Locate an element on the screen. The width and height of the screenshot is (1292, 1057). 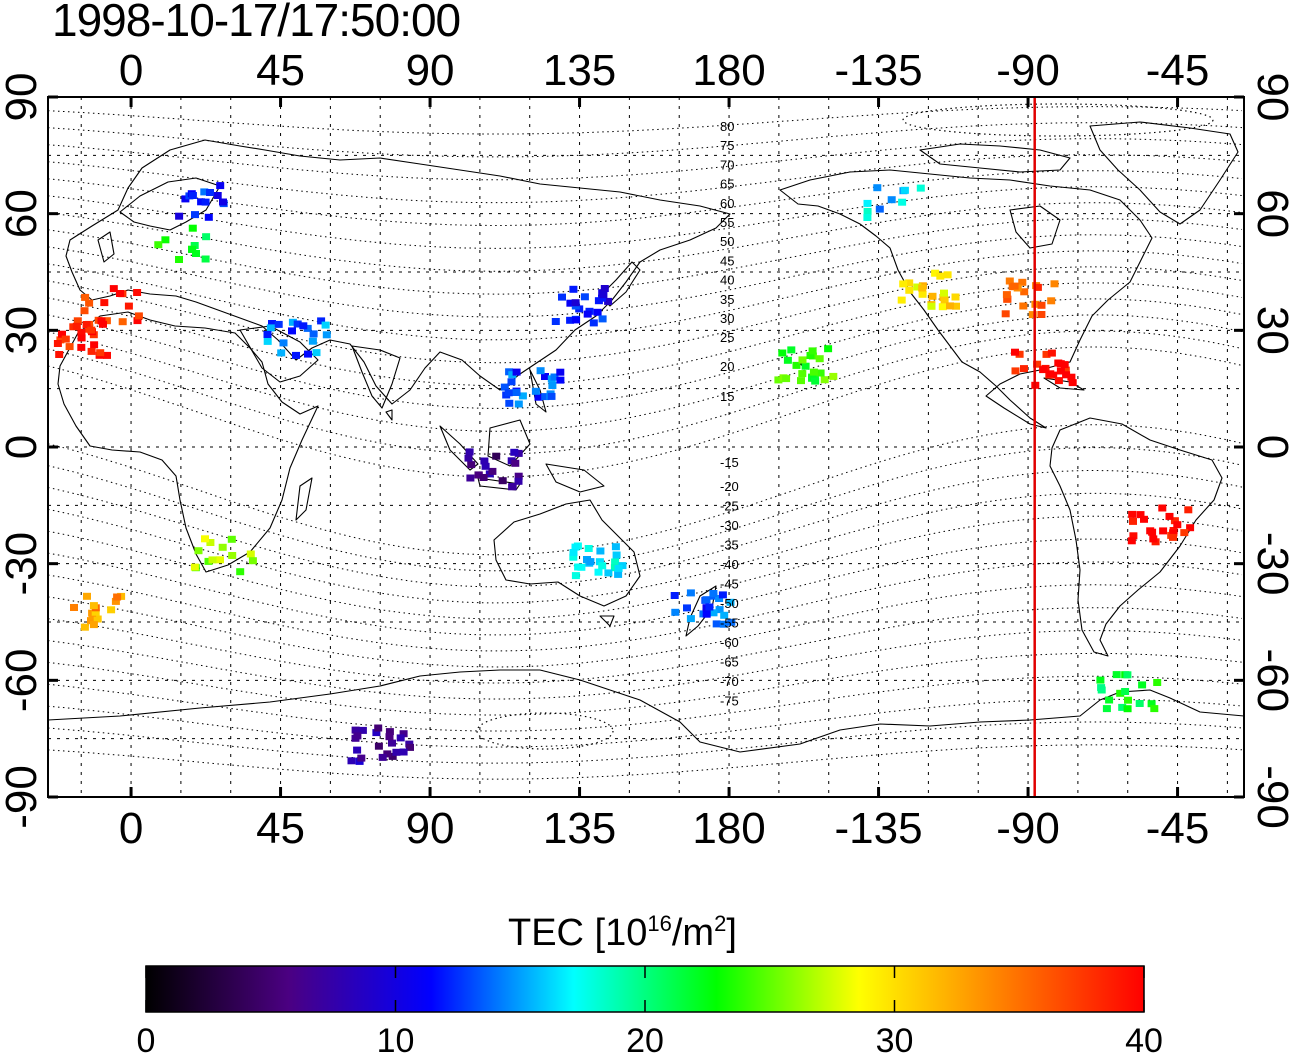
coast-arabia is located at coordinates (279, 354).